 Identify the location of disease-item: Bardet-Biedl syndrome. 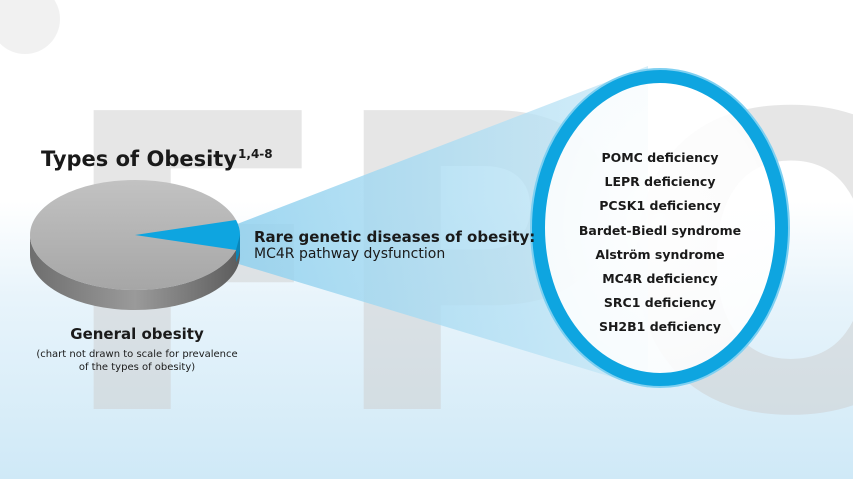
(660, 230).